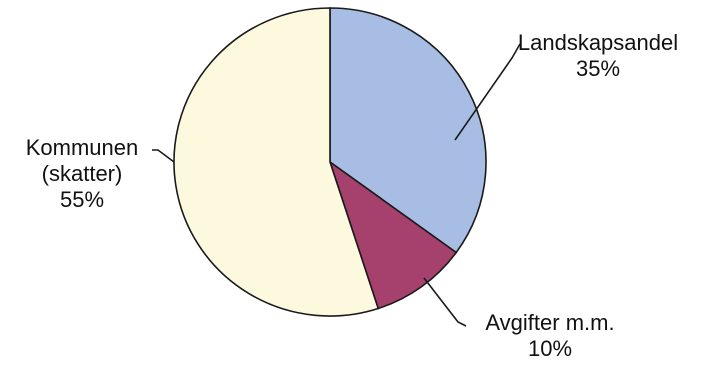 The width and height of the screenshot is (715, 365). Describe the element at coordinates (82, 199) in the screenshot. I see `slice-label-3-line-3: 55%` at that location.